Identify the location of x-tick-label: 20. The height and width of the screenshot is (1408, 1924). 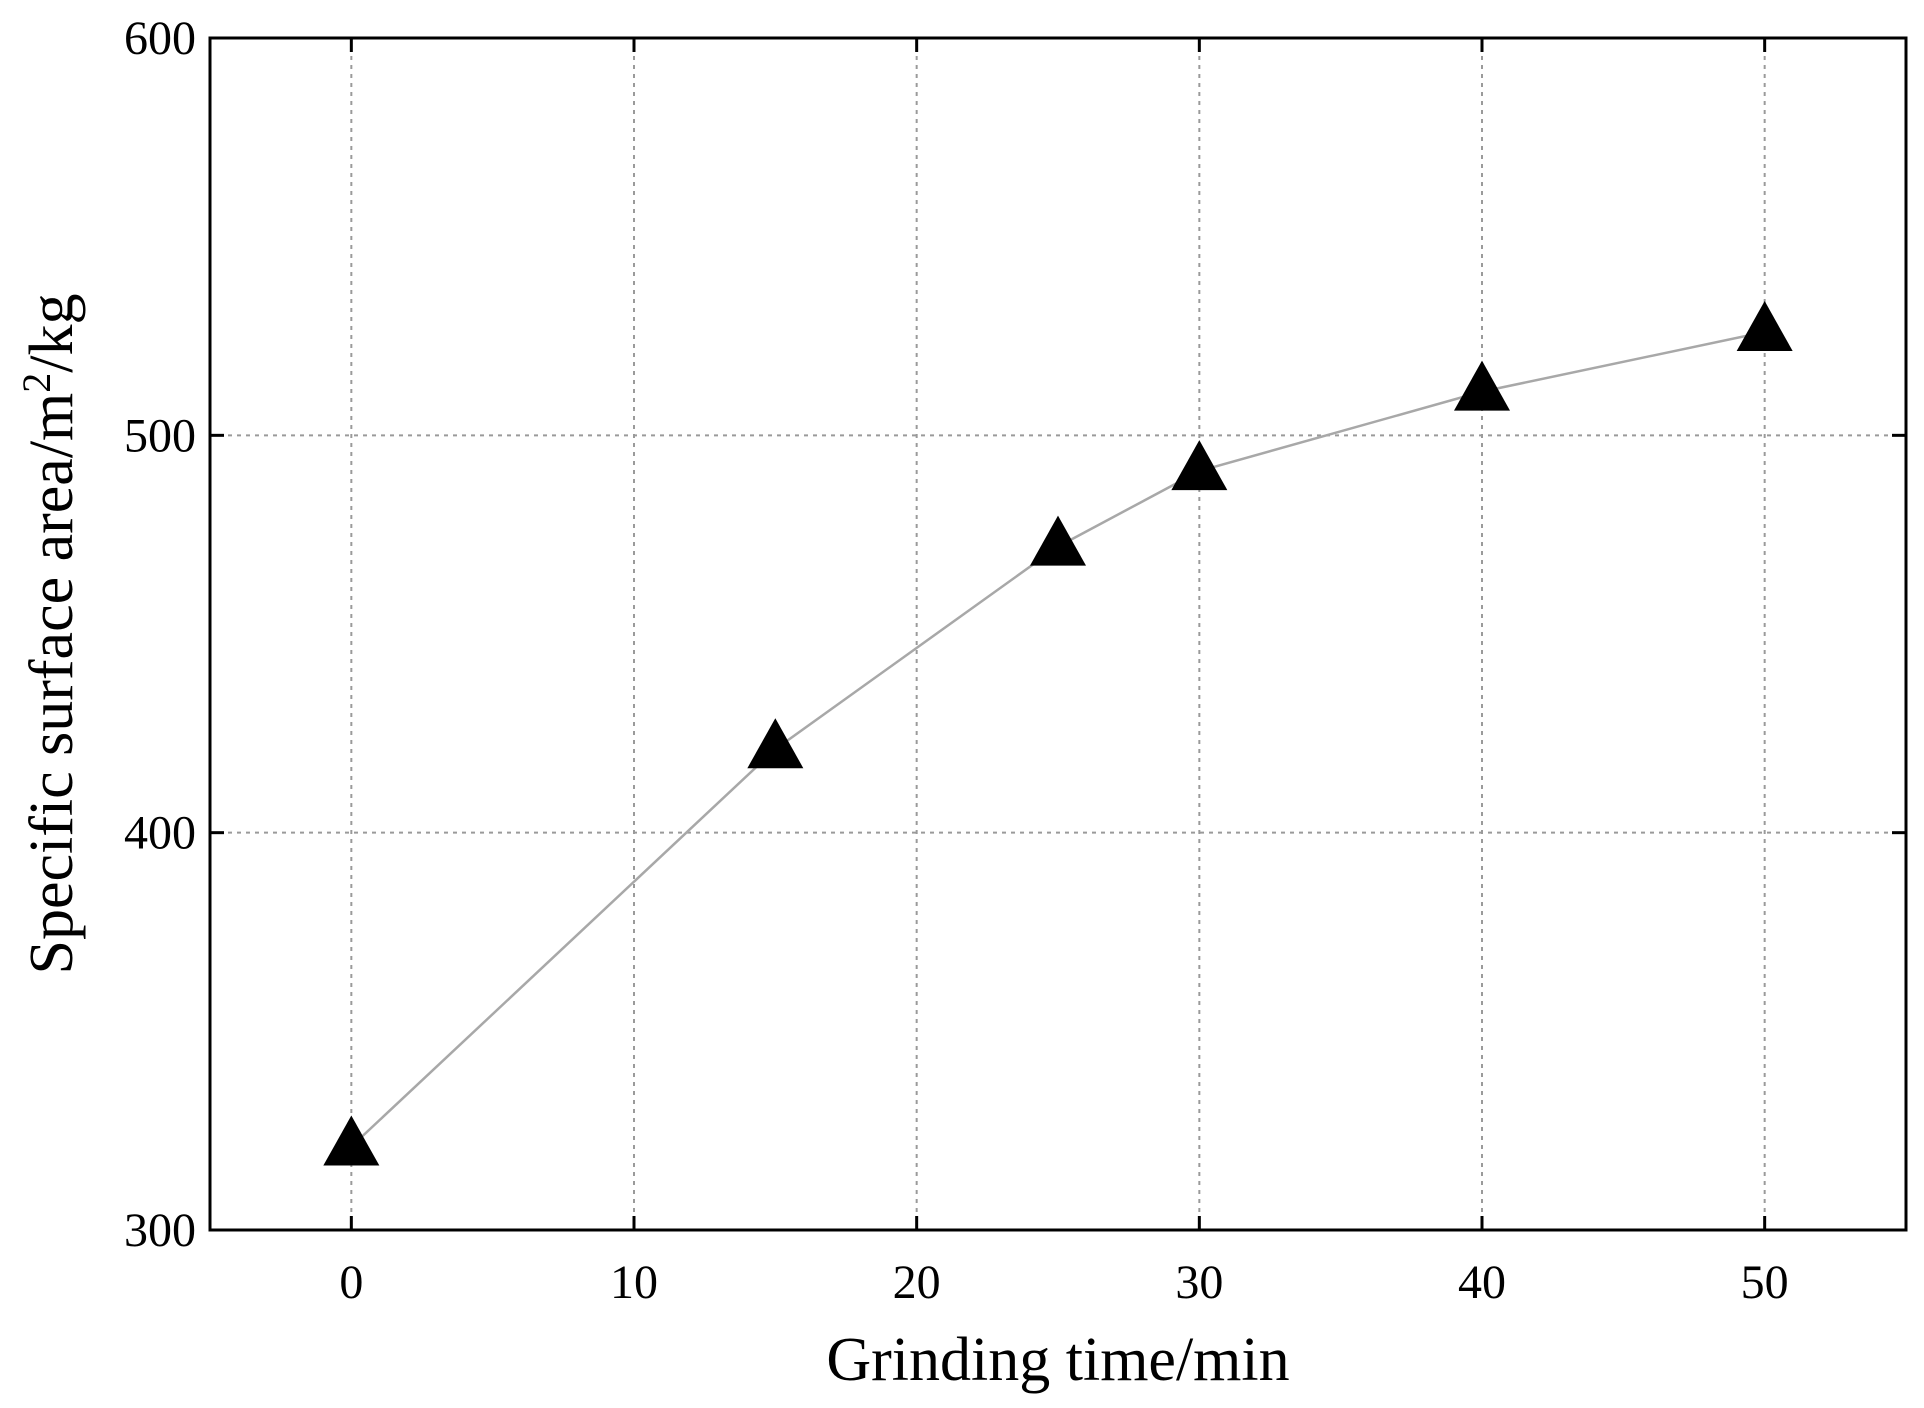
(917, 1282).